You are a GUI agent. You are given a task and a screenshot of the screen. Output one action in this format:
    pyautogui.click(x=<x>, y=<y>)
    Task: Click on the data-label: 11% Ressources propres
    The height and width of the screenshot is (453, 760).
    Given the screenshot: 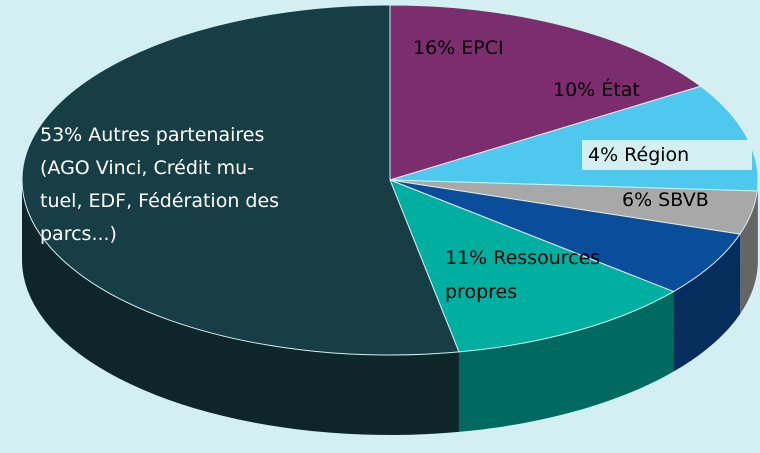 What is the action you would take?
    pyautogui.click(x=522, y=275)
    